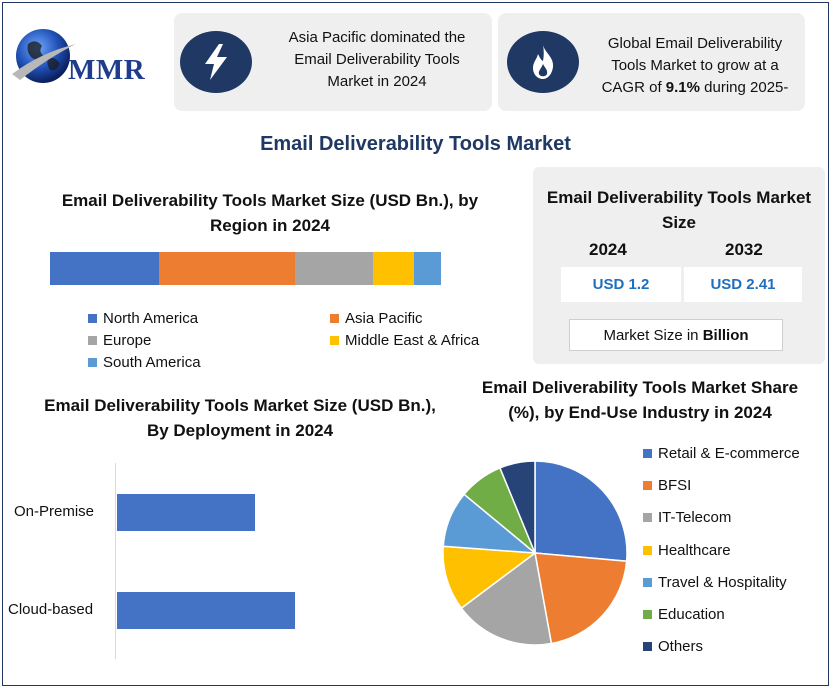 The image size is (831, 688). What do you see at coordinates (687, 517) in the screenshot?
I see `pie-legend-it-telecom: IT-Telecom` at bounding box center [687, 517].